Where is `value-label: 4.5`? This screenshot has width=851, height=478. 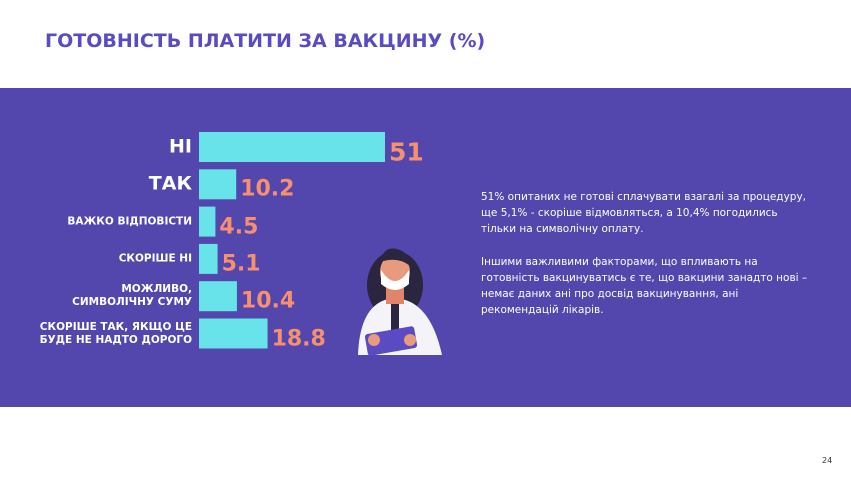
value-label: 4.5 is located at coordinates (239, 227).